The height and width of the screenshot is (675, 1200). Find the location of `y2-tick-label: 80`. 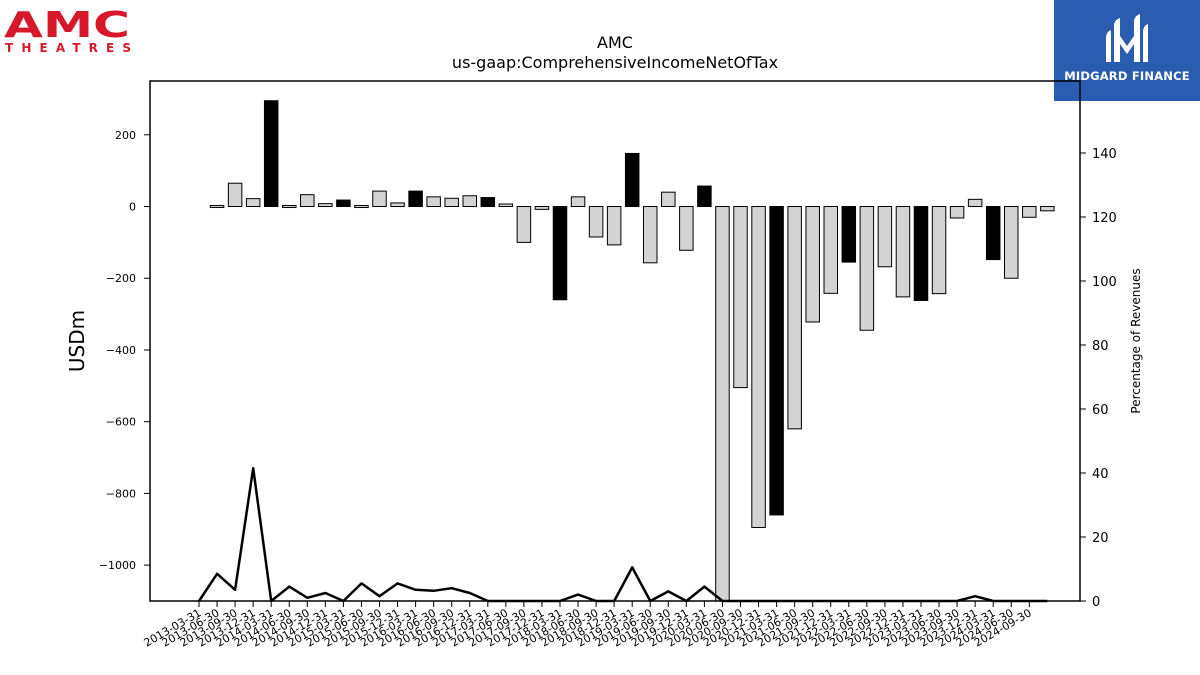

y2-tick-label: 80 is located at coordinates (1100, 346).